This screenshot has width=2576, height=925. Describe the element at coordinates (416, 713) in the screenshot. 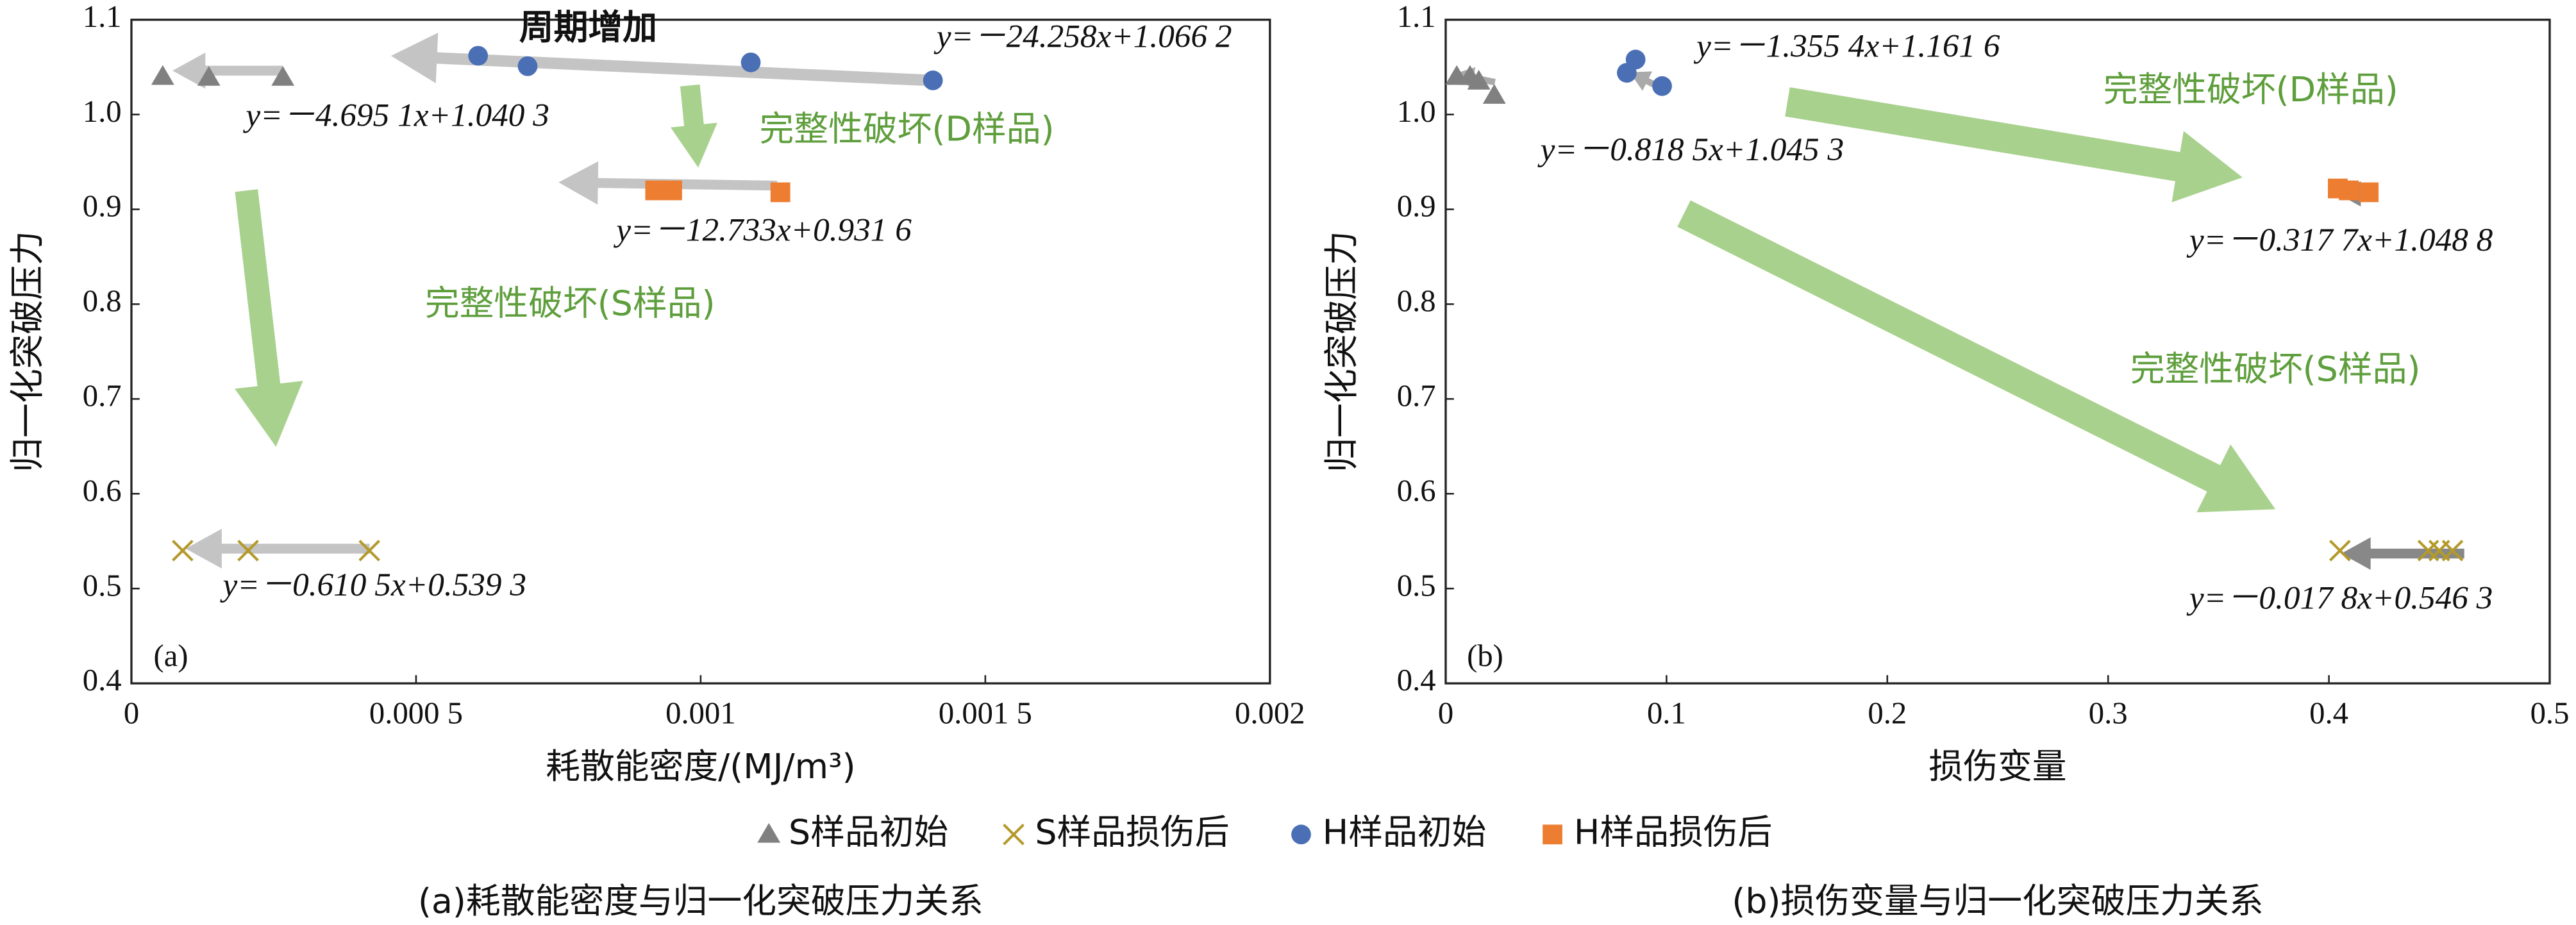

I see `x-tick-label: 0.000 5` at that location.